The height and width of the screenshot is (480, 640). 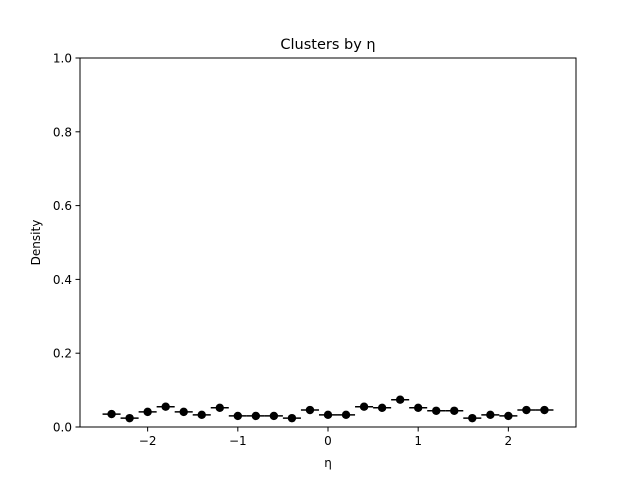 I want to click on y-tick-label: 0.0, so click(x=62, y=428).